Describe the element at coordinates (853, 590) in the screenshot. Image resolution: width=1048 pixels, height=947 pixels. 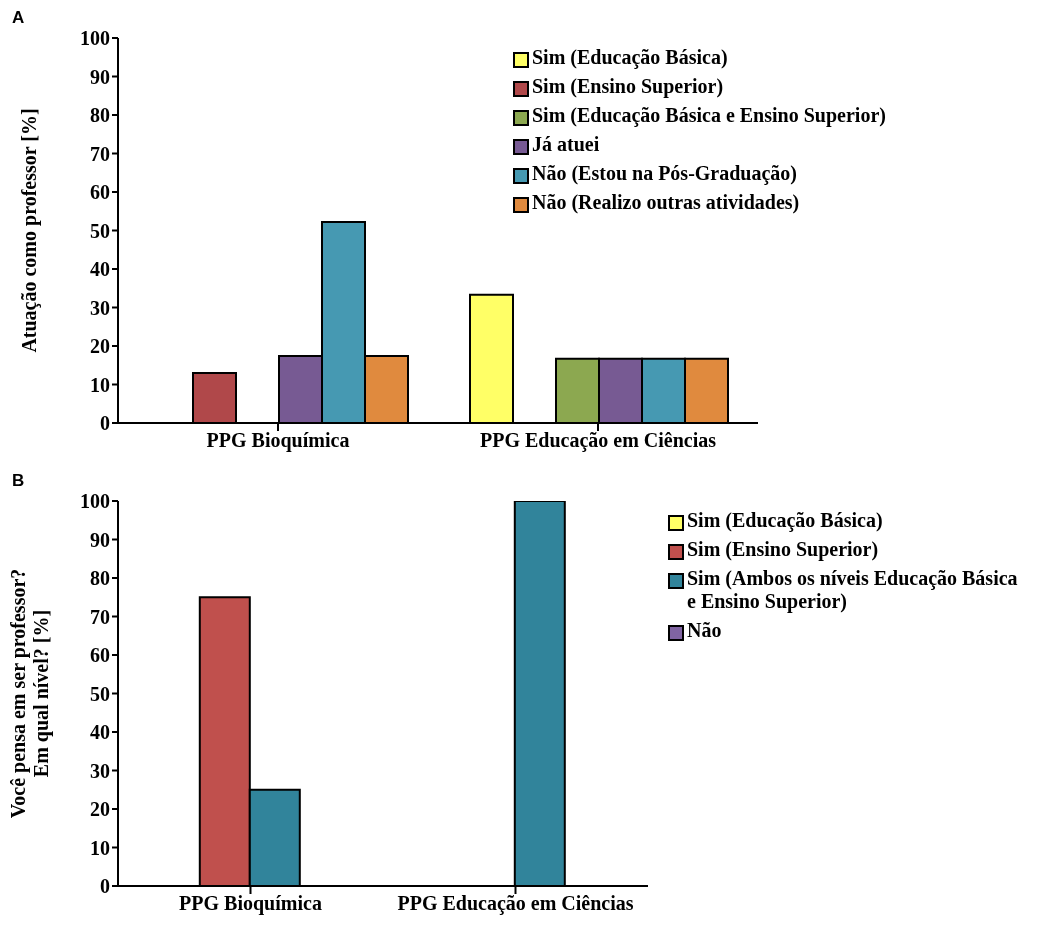
I see `legend-label: Sim (Ambos os níveis Educação Básica e Ensino Superior)` at that location.